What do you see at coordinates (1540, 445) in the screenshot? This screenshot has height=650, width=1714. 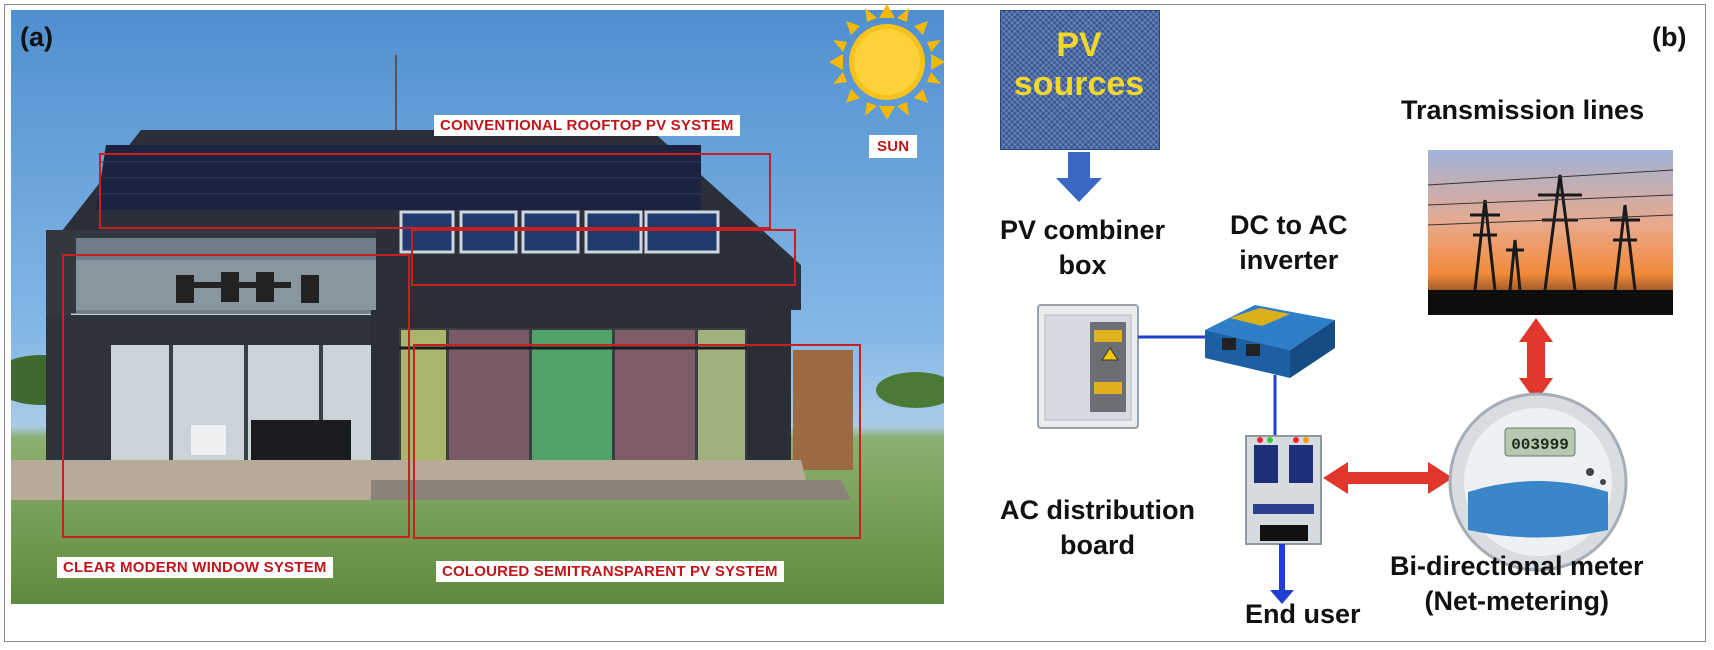 I see `meter-display: 003999` at bounding box center [1540, 445].